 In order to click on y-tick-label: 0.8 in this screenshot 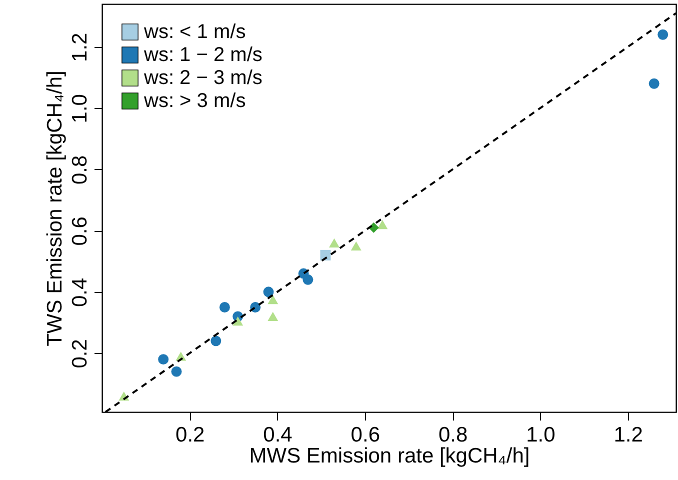, I will do `click(80, 170)`.